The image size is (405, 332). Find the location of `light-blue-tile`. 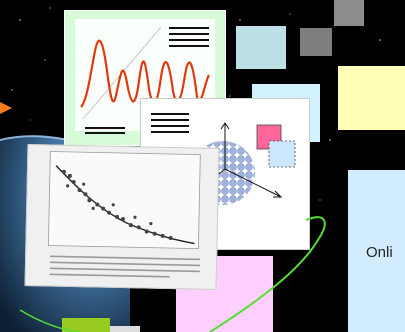

light-blue-tile is located at coordinates (261, 47).